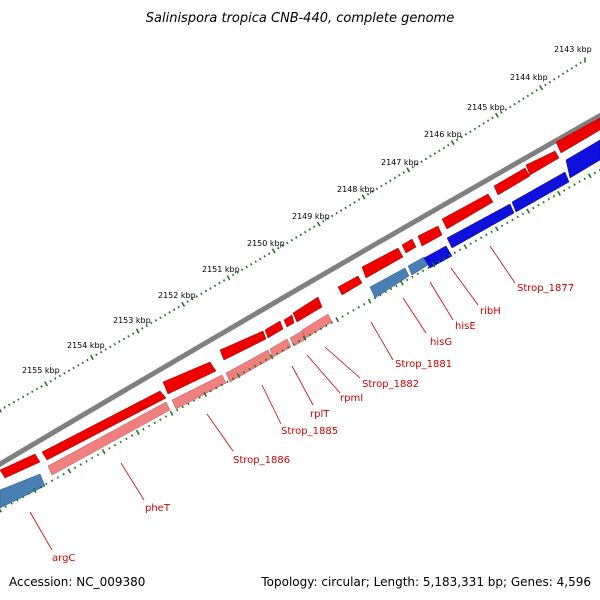 Image resolution: width=600 pixels, height=600 pixels. I want to click on gene-label: Strop_1877, so click(545, 288).